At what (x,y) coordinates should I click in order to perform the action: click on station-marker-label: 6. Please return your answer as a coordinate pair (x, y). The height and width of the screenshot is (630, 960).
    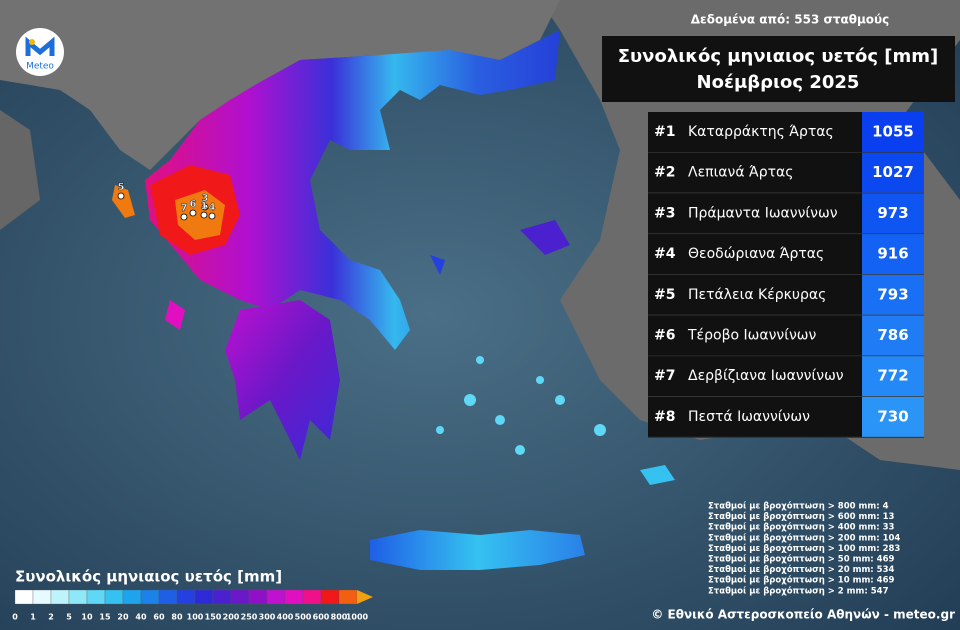
    Looking at the image, I should click on (193, 204).